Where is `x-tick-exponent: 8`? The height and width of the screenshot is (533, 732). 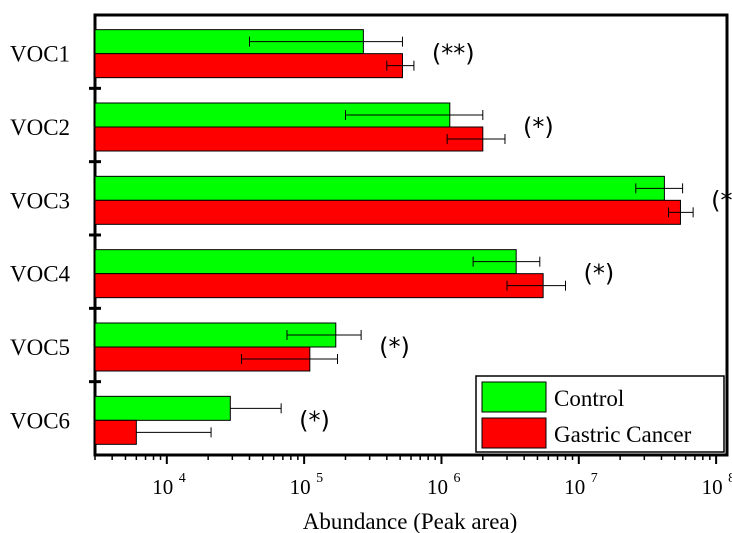
x-tick-exponent: 8 is located at coordinates (730, 478).